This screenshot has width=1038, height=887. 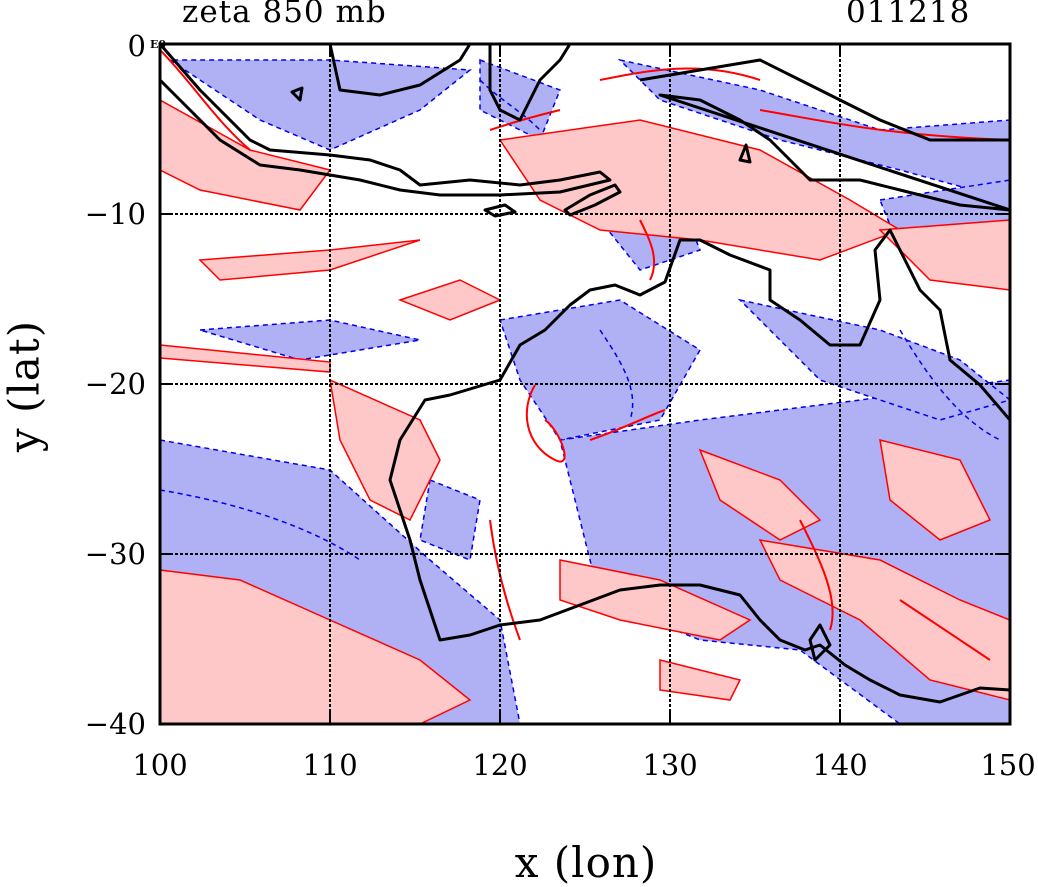 I want to click on y-axis-label: y (lat), so click(x=24, y=386).